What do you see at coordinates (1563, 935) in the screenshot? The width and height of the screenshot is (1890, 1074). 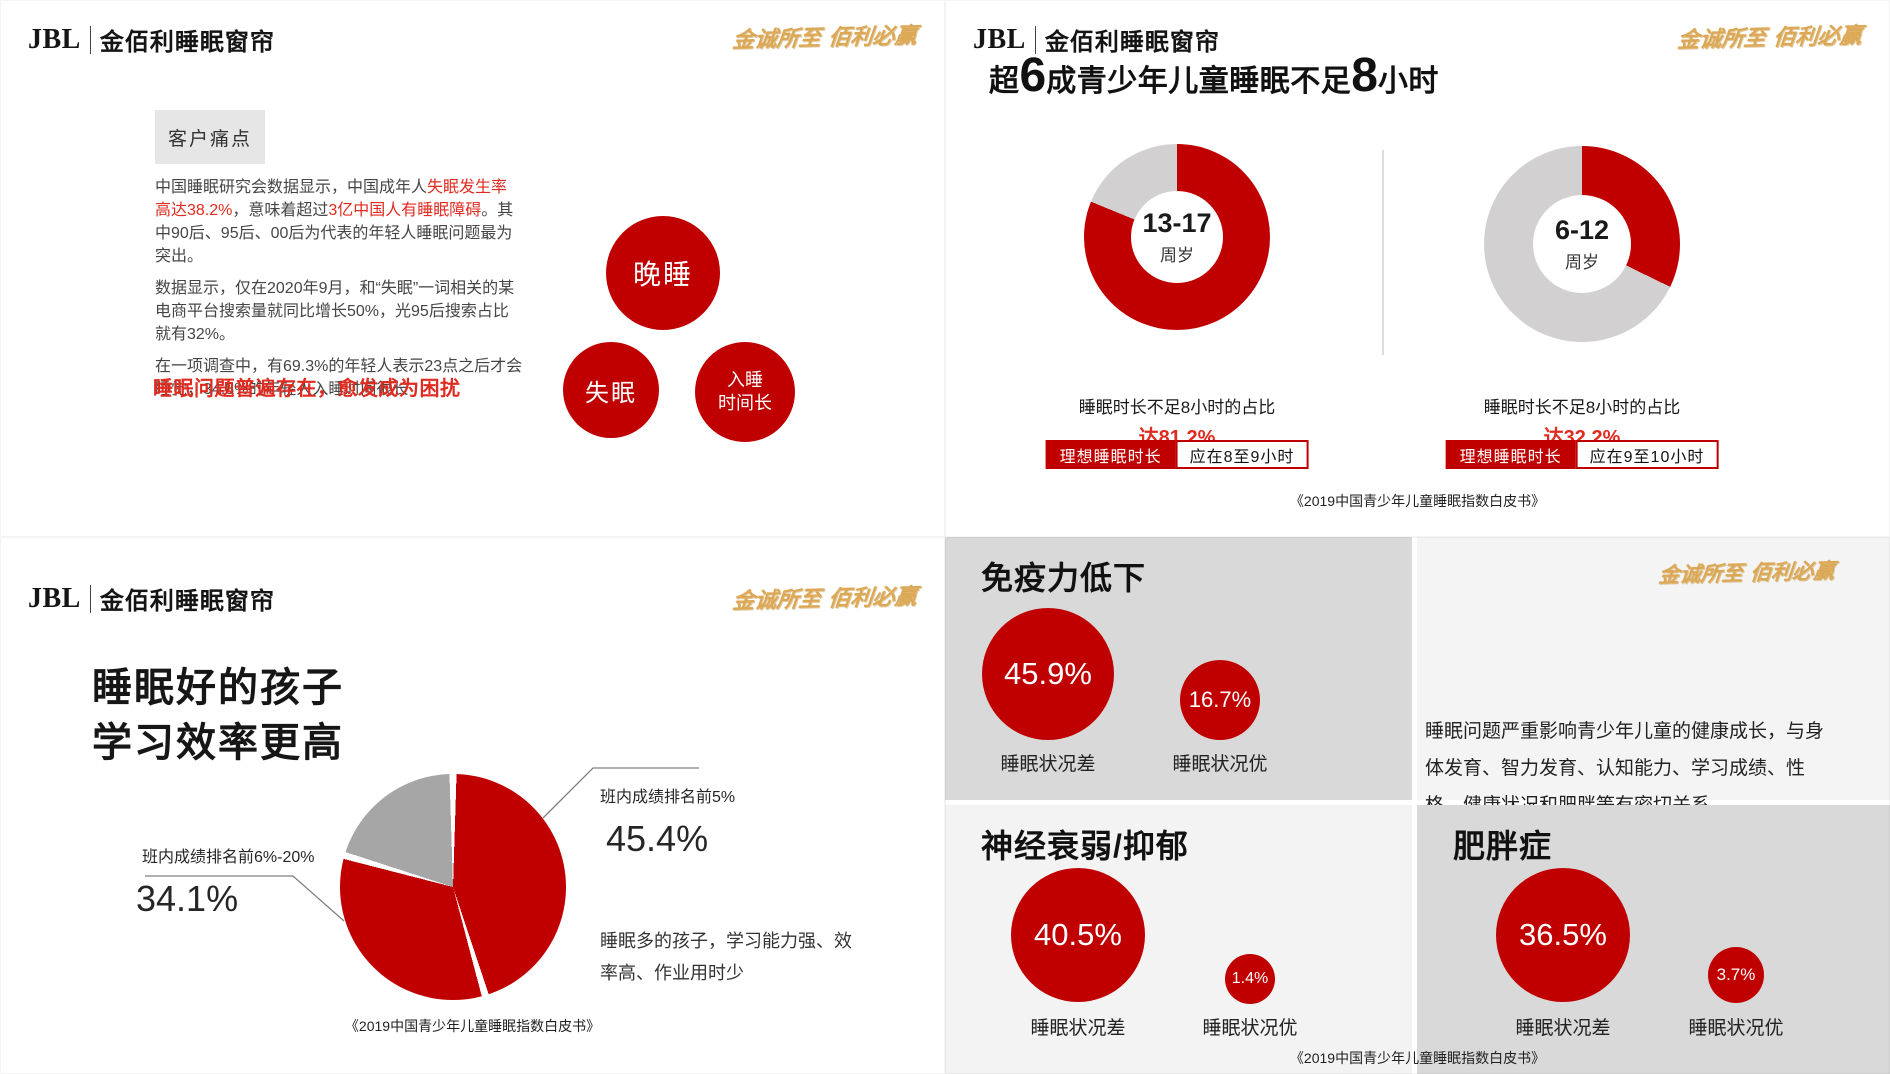 I see `bubble-poor-sleep-value: 36.5%` at bounding box center [1563, 935].